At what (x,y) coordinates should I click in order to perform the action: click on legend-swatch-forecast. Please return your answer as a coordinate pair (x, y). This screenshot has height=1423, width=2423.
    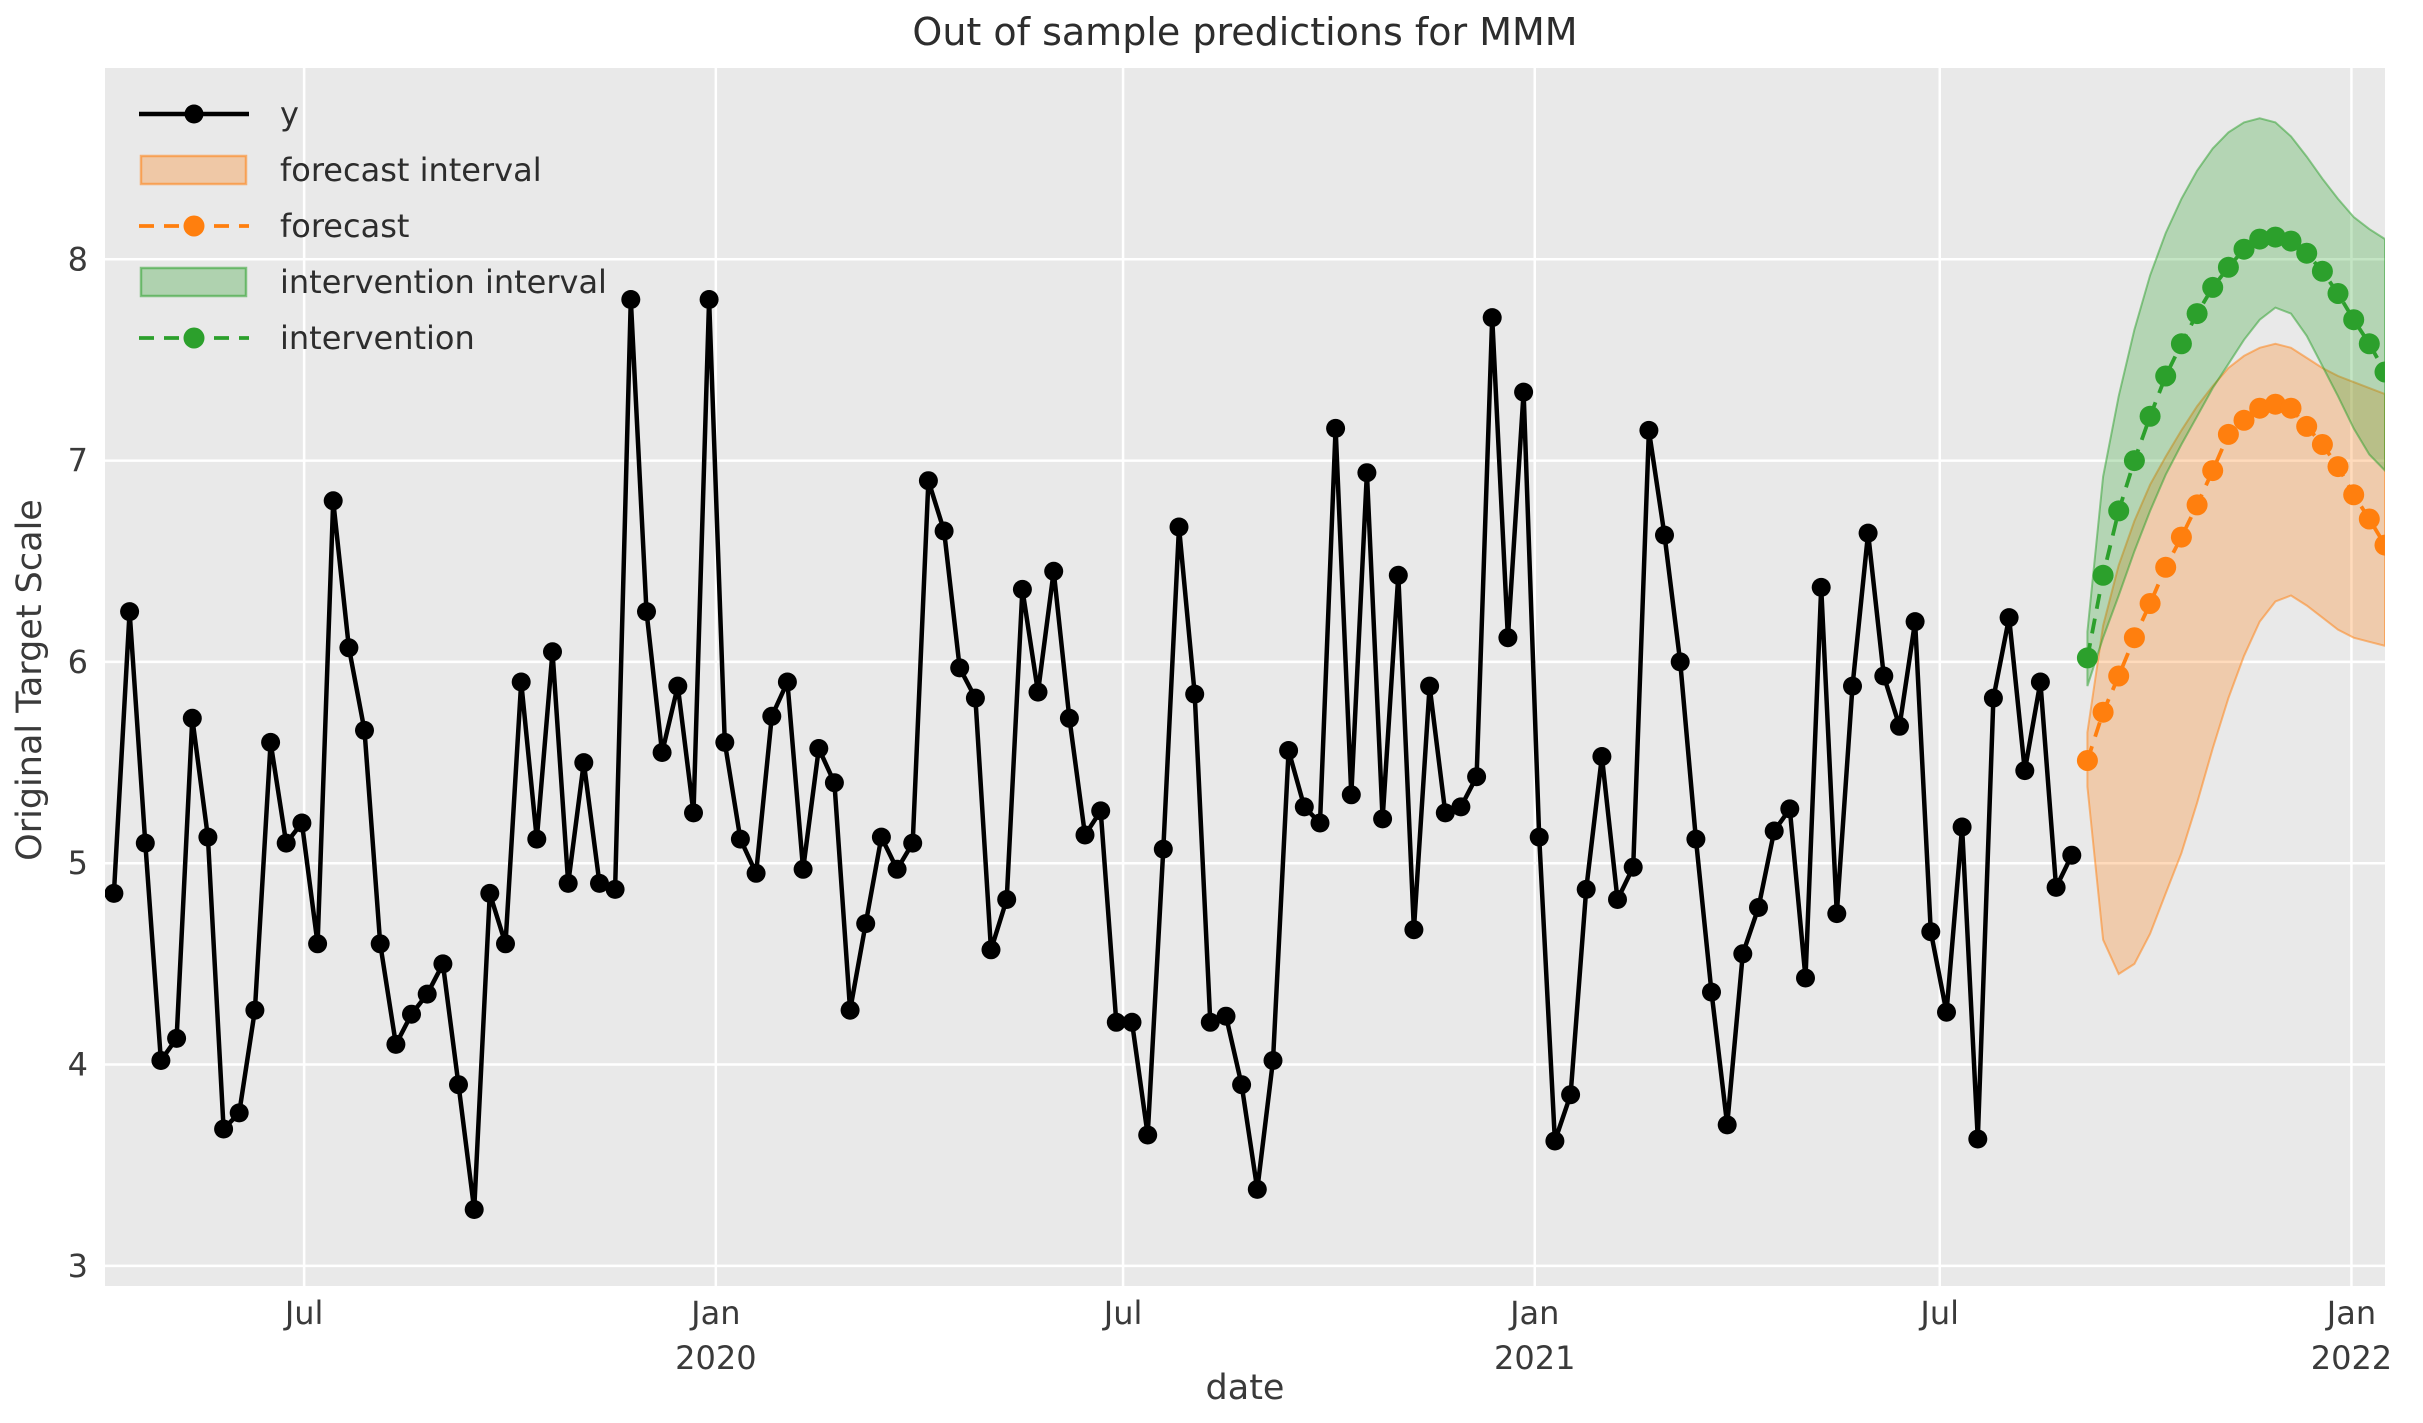
    Looking at the image, I should click on (194, 225).